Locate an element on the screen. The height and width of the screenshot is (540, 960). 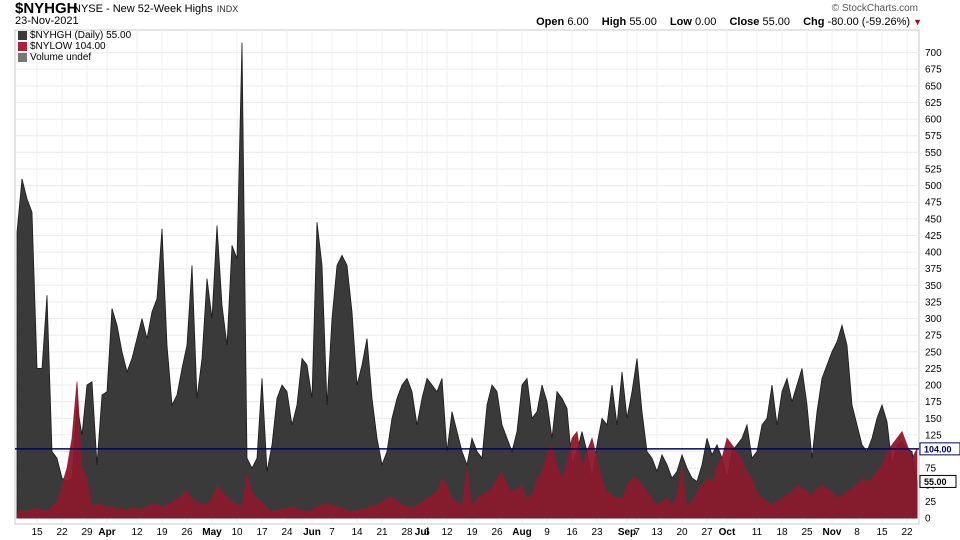
x-tick-label: 23 is located at coordinates (597, 532).